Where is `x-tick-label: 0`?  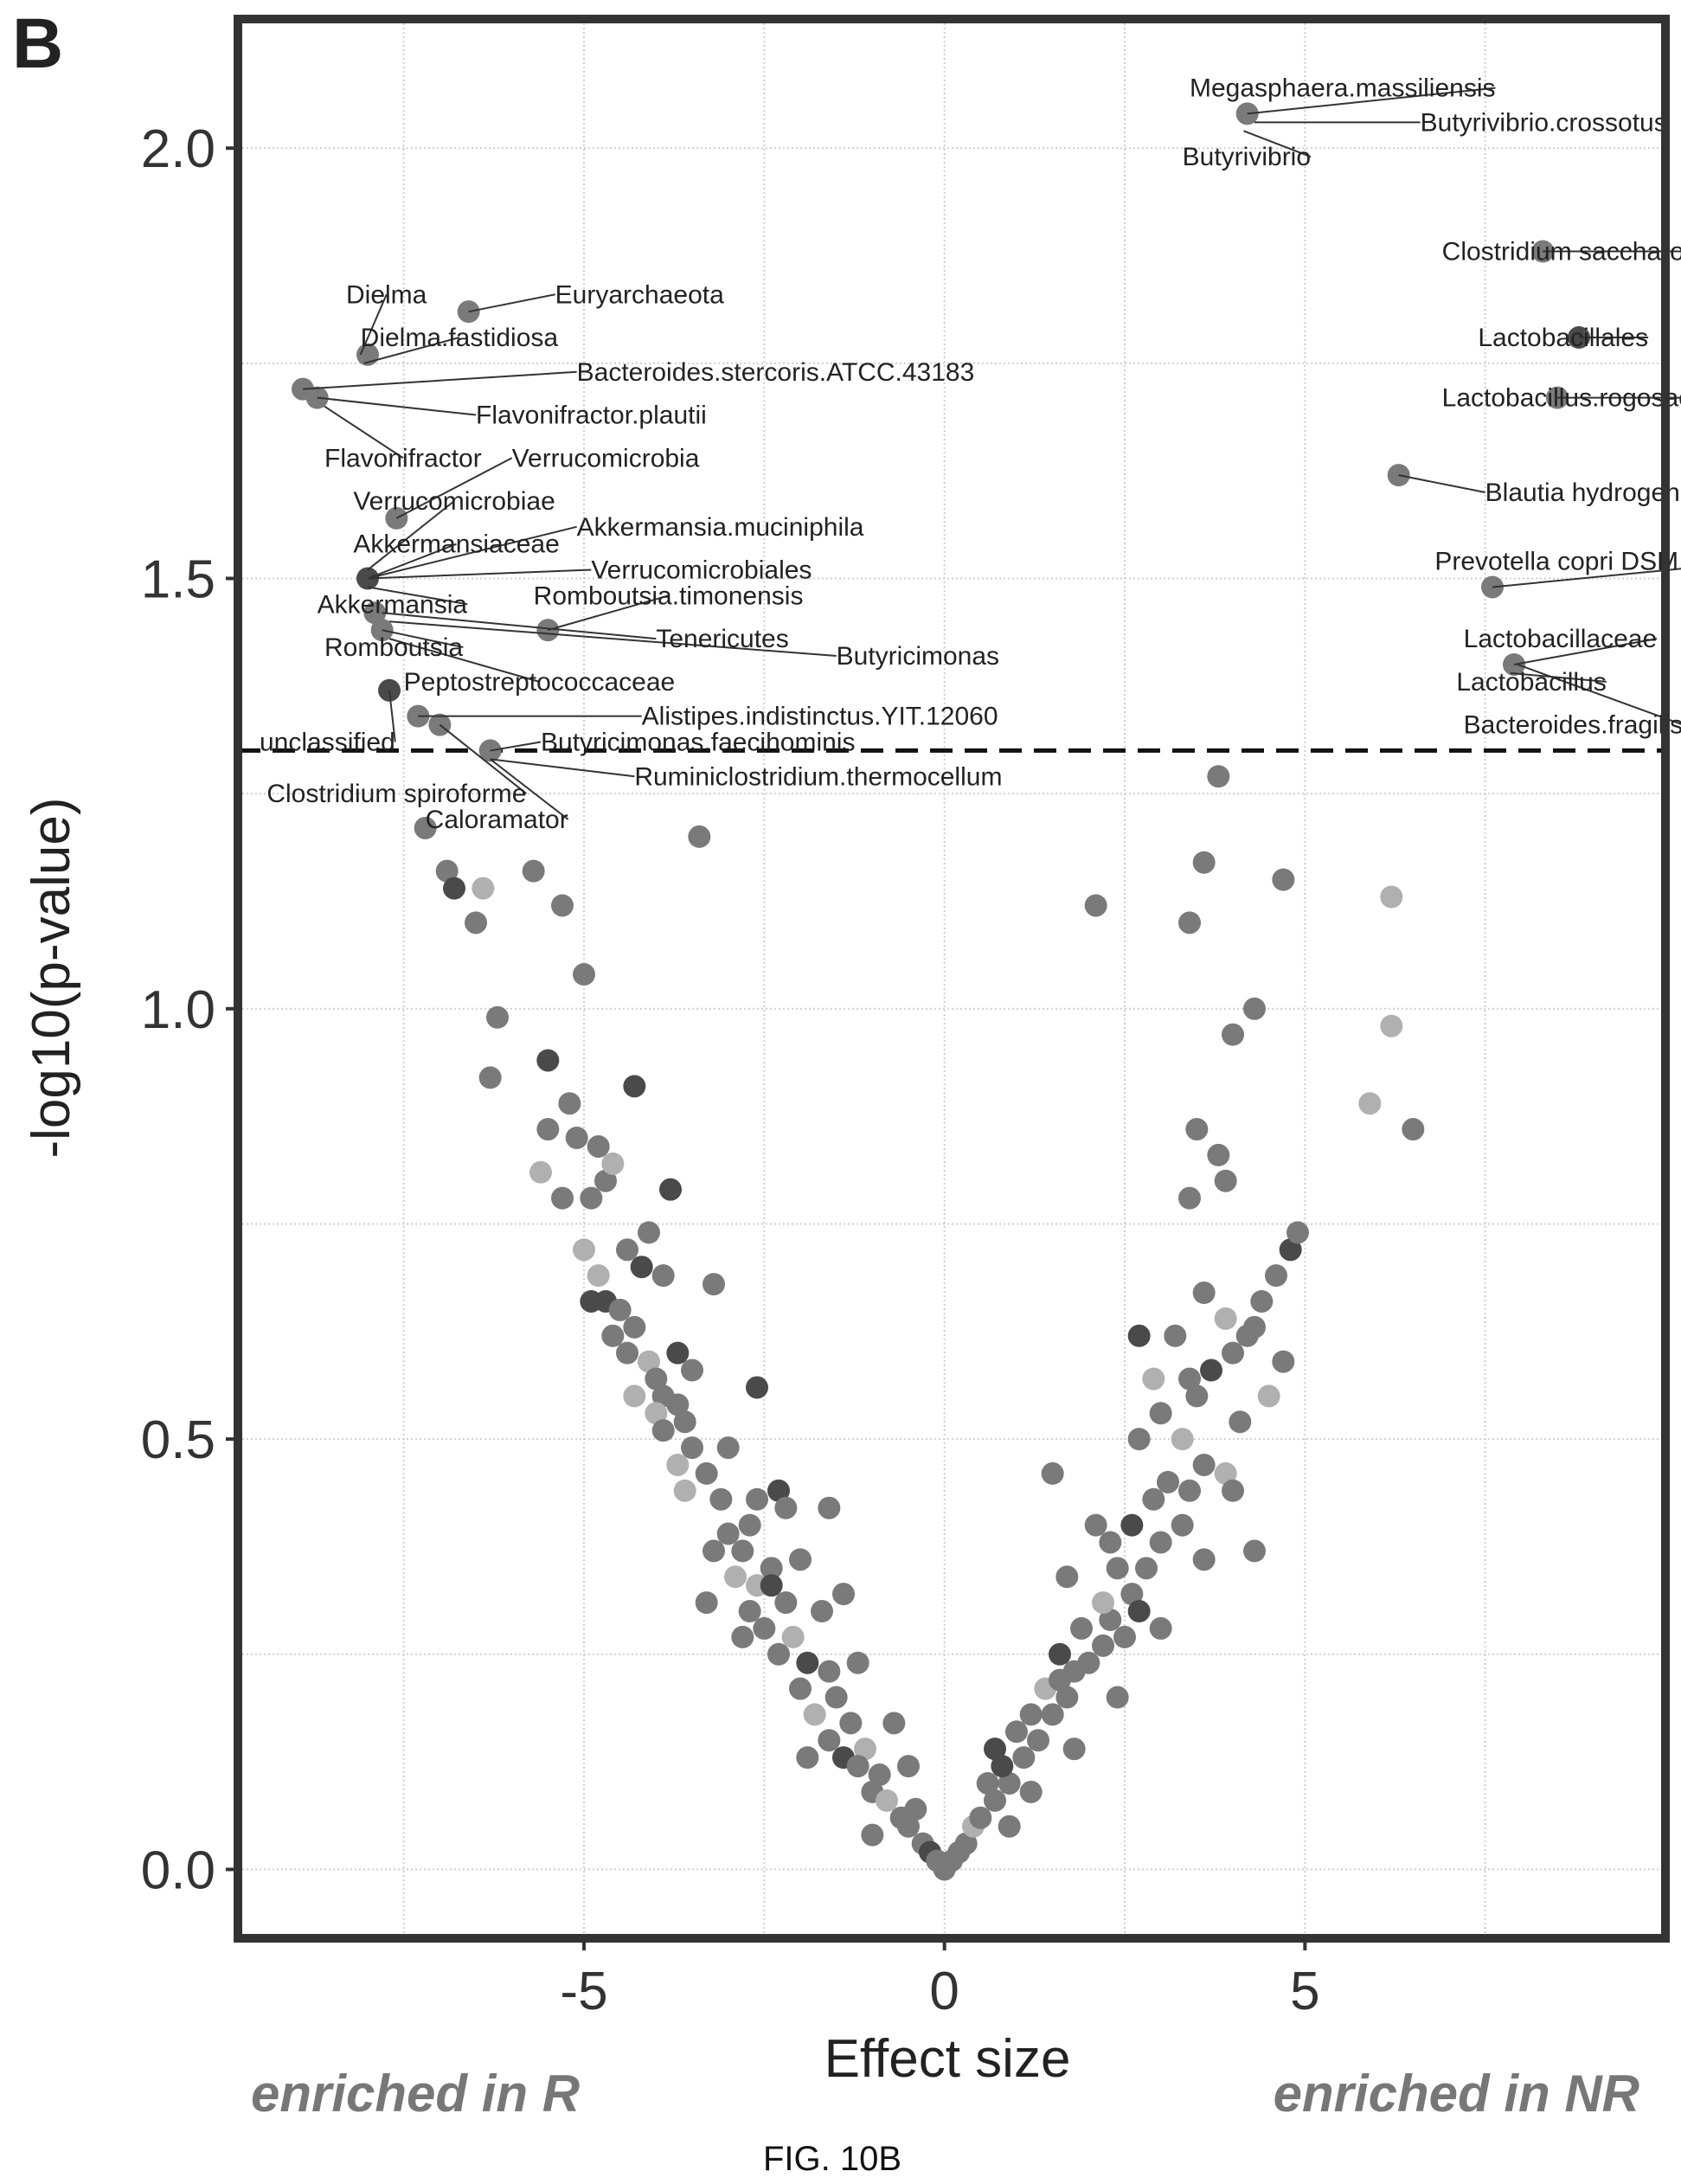 x-tick-label: 0 is located at coordinates (944, 1992).